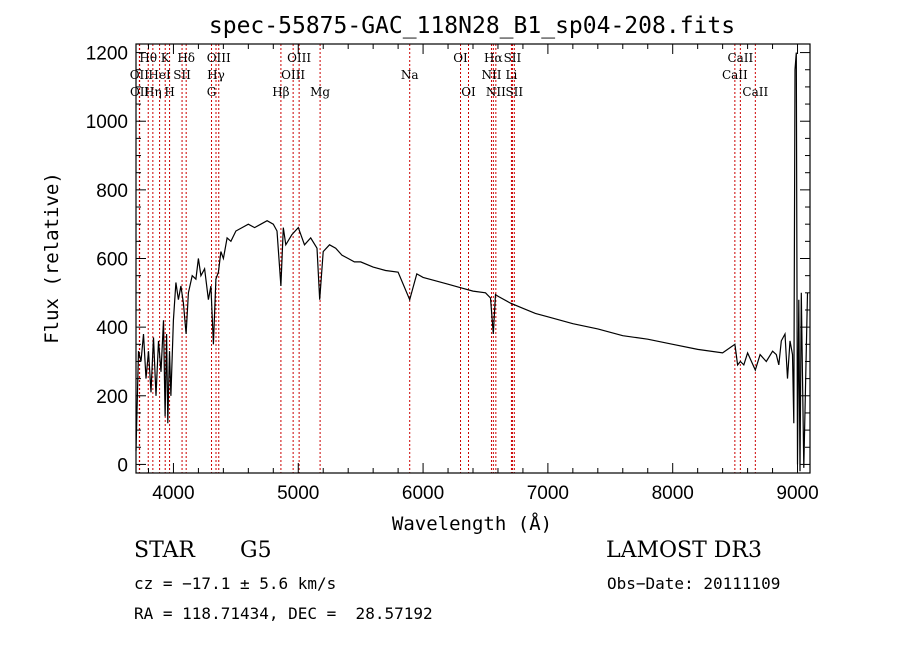  I want to click on x-tick-label: 7000, so click(548, 493).